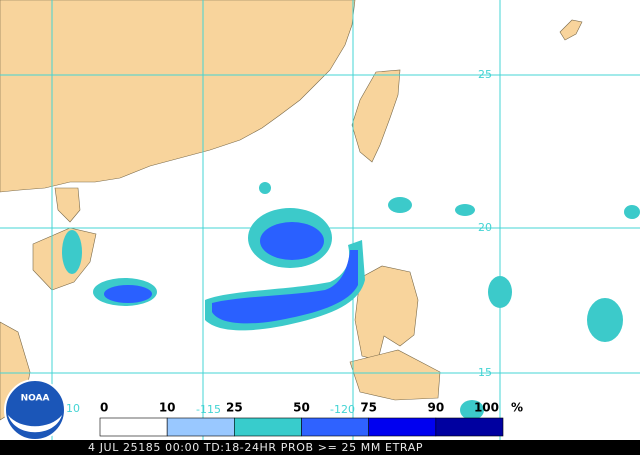  I want to click on latitude-label: 15, so click(485, 372).